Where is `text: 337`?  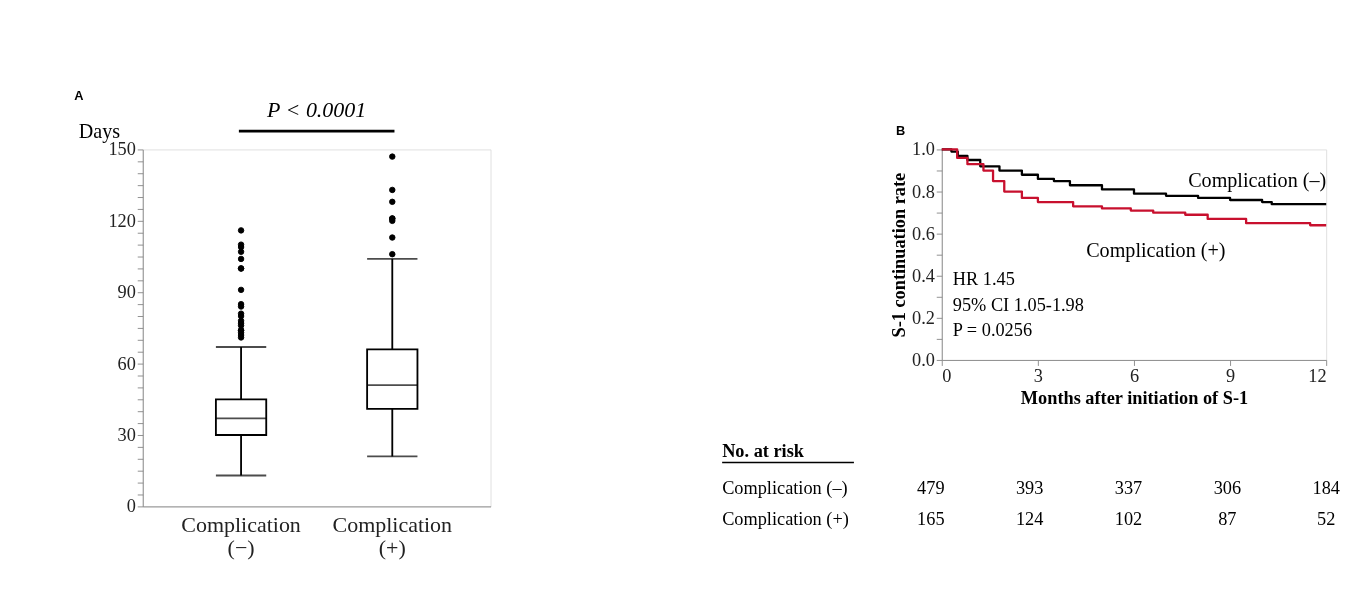 text: 337 is located at coordinates (1128, 487).